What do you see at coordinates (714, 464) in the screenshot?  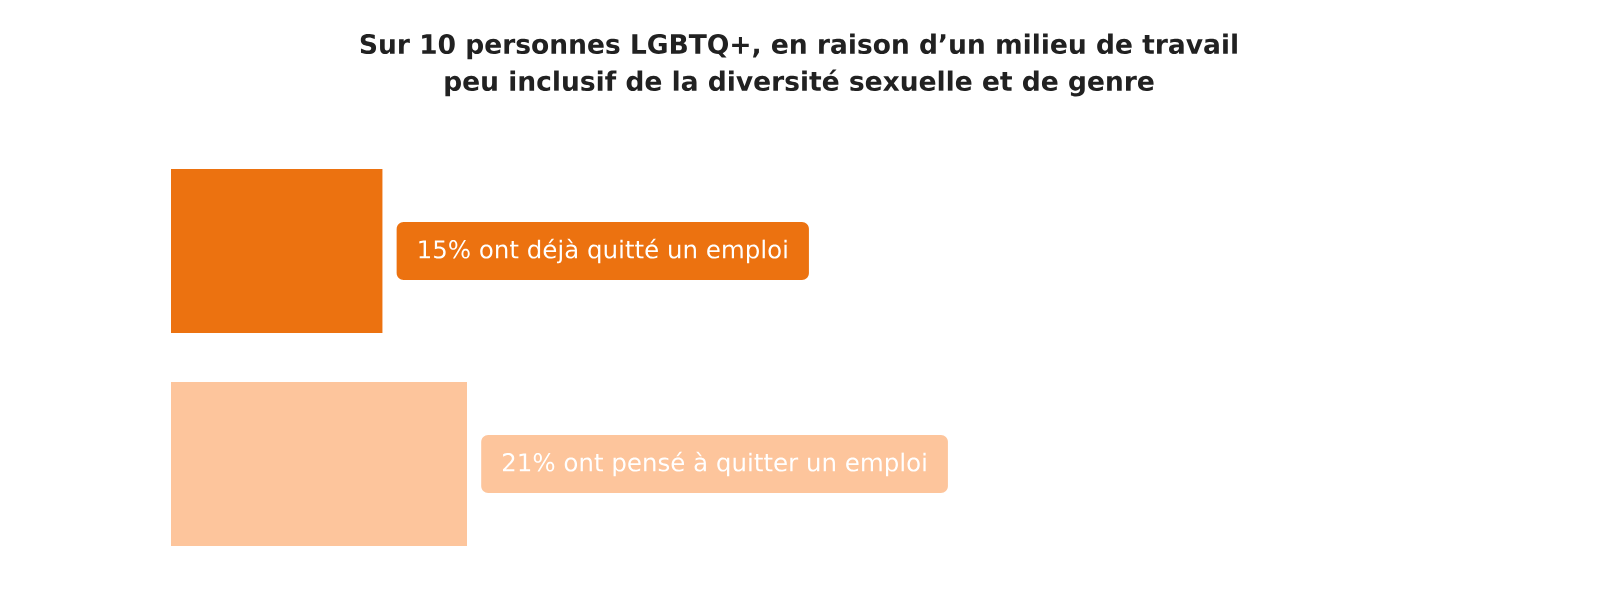 I see `data-label: 21% ont pensé à quitter un emploi` at bounding box center [714, 464].